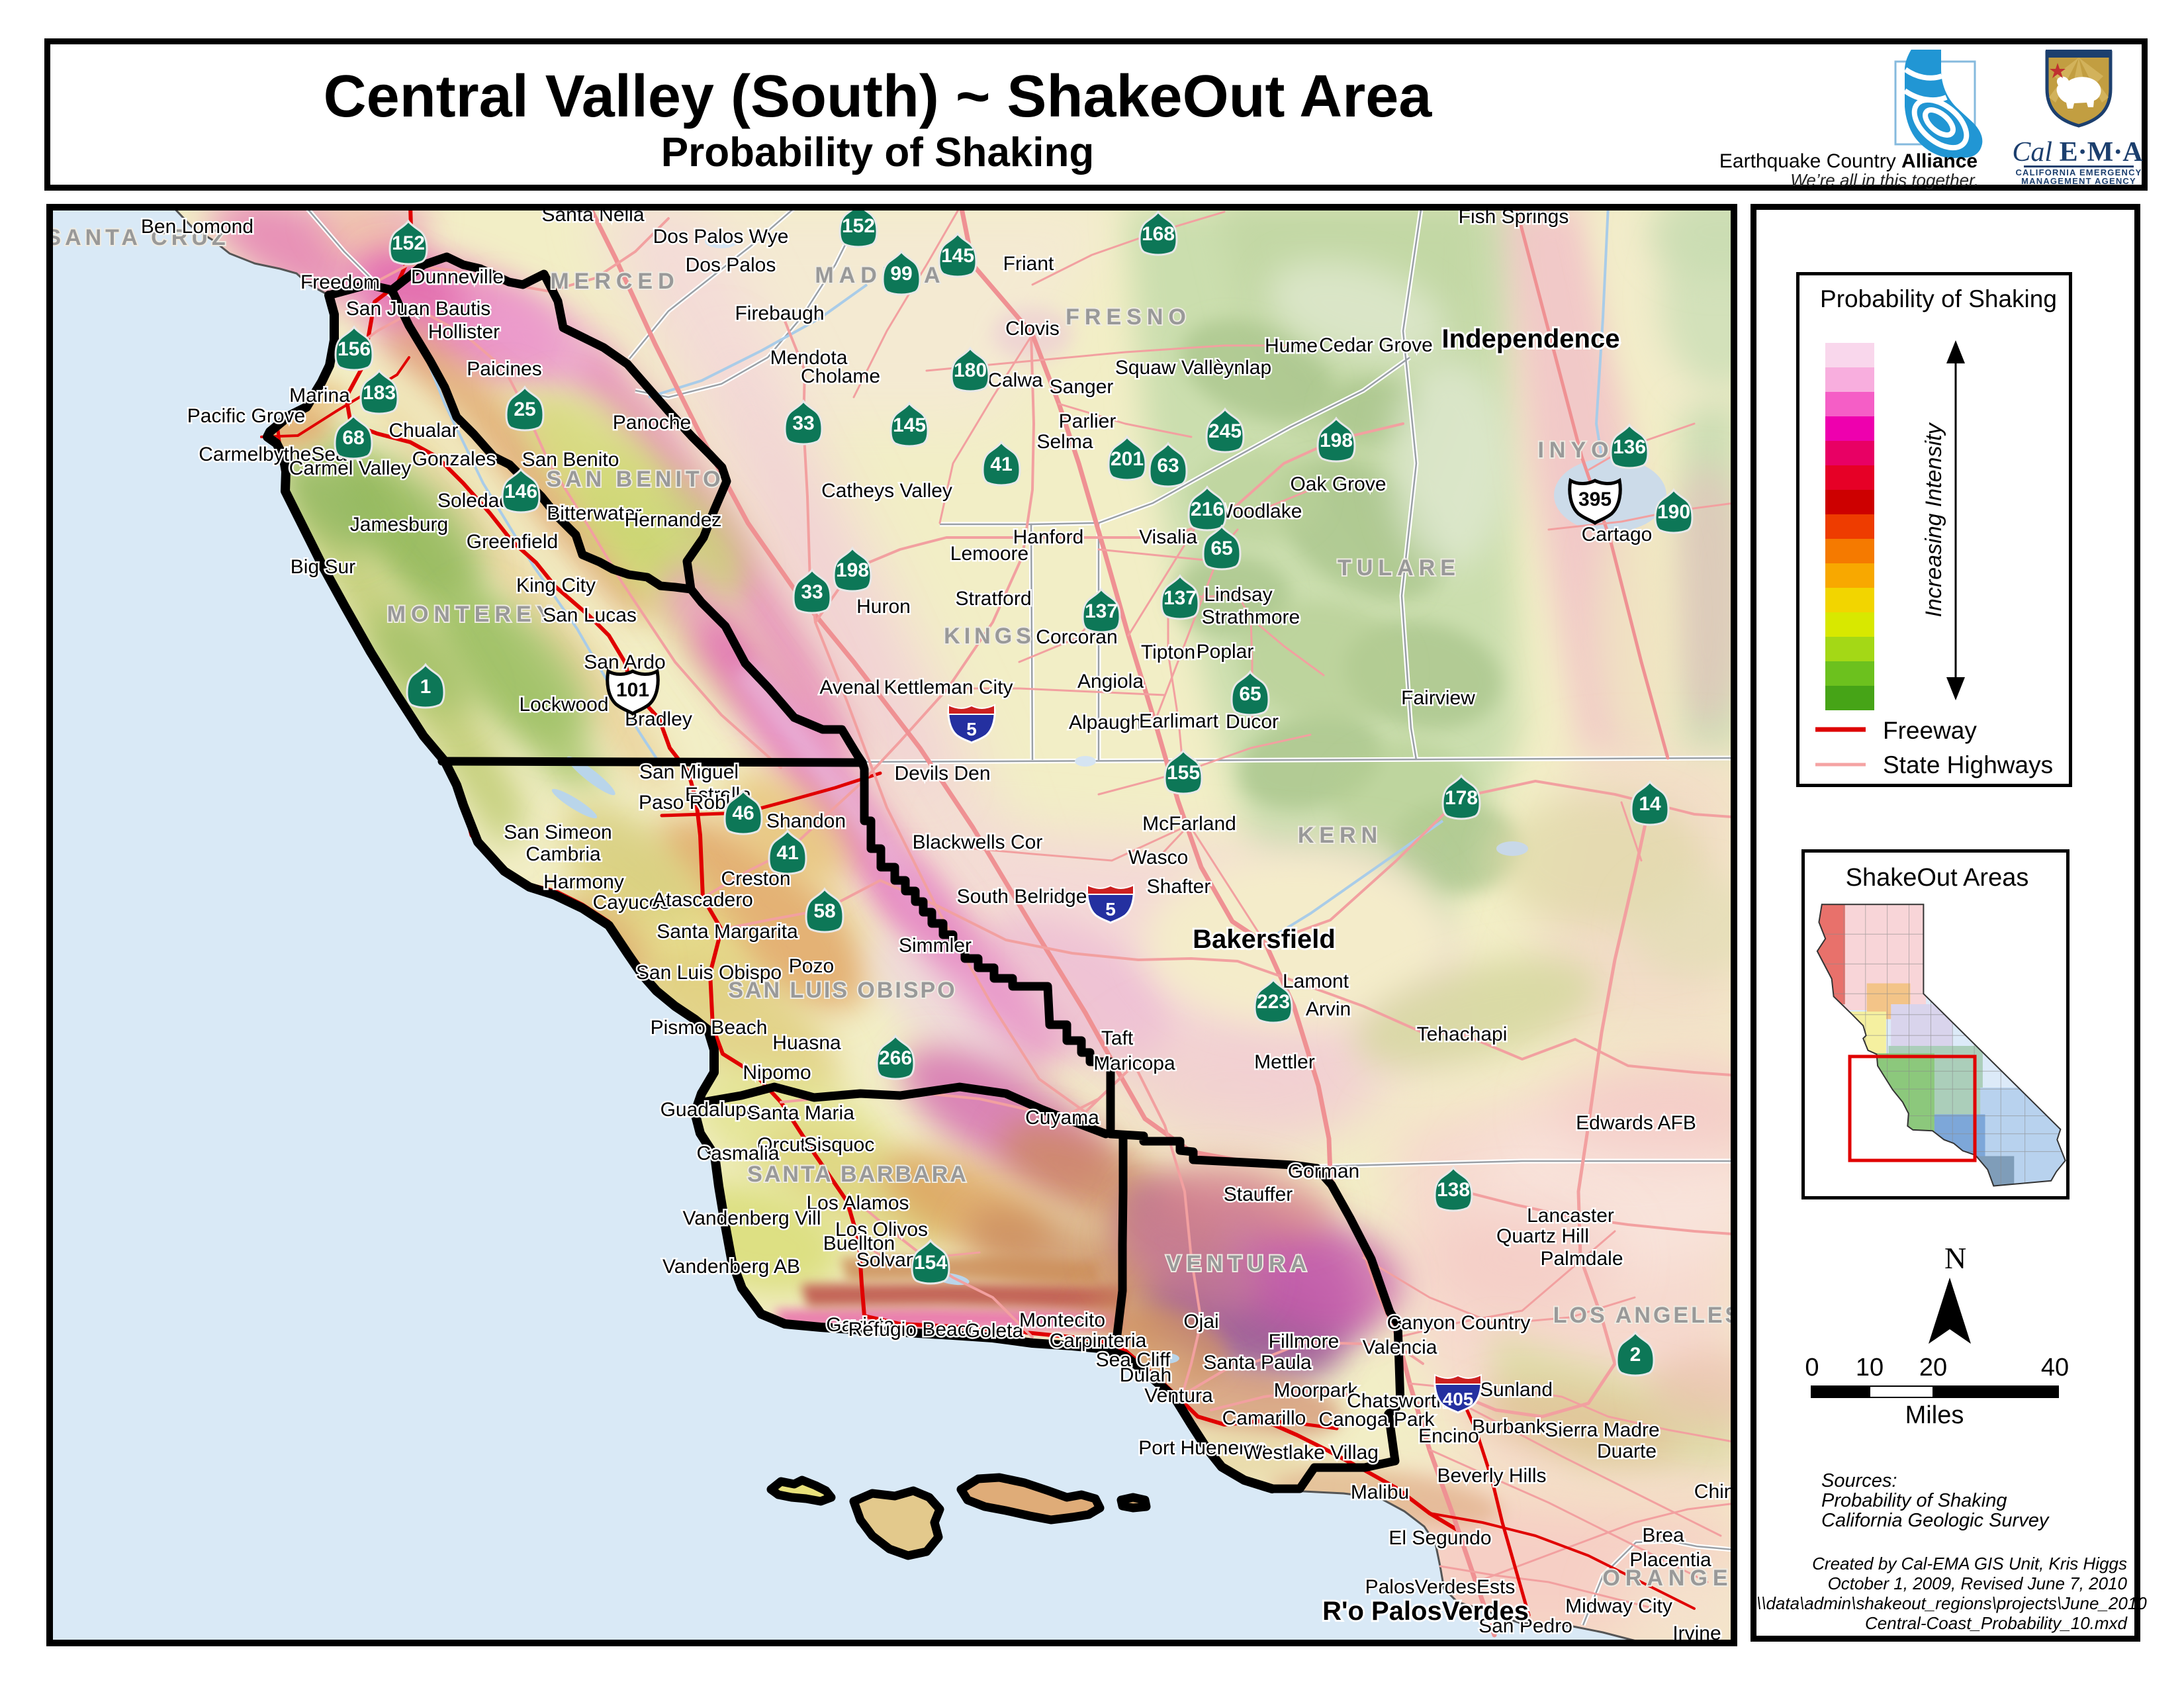  What do you see at coordinates (1510, 1427) in the screenshot?
I see `svg-text: Burbank` at bounding box center [1510, 1427].